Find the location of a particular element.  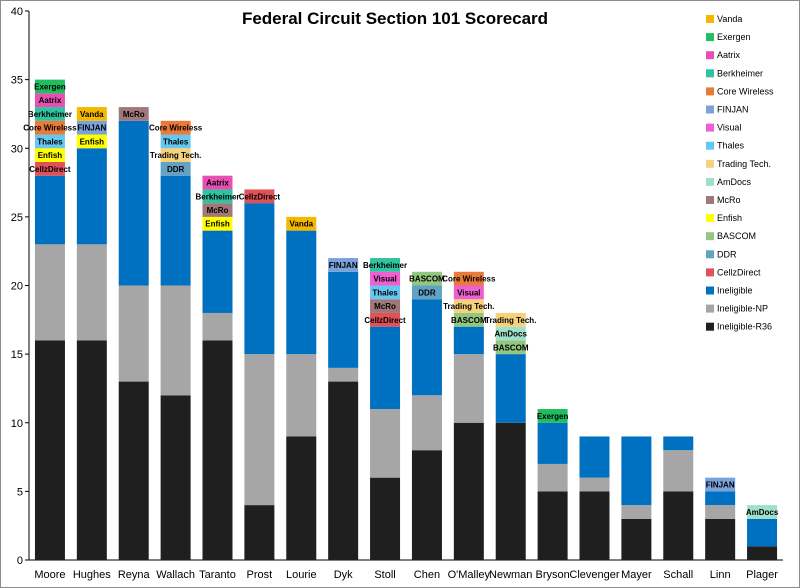

legend-swatch-bascom is located at coordinates (710, 236).